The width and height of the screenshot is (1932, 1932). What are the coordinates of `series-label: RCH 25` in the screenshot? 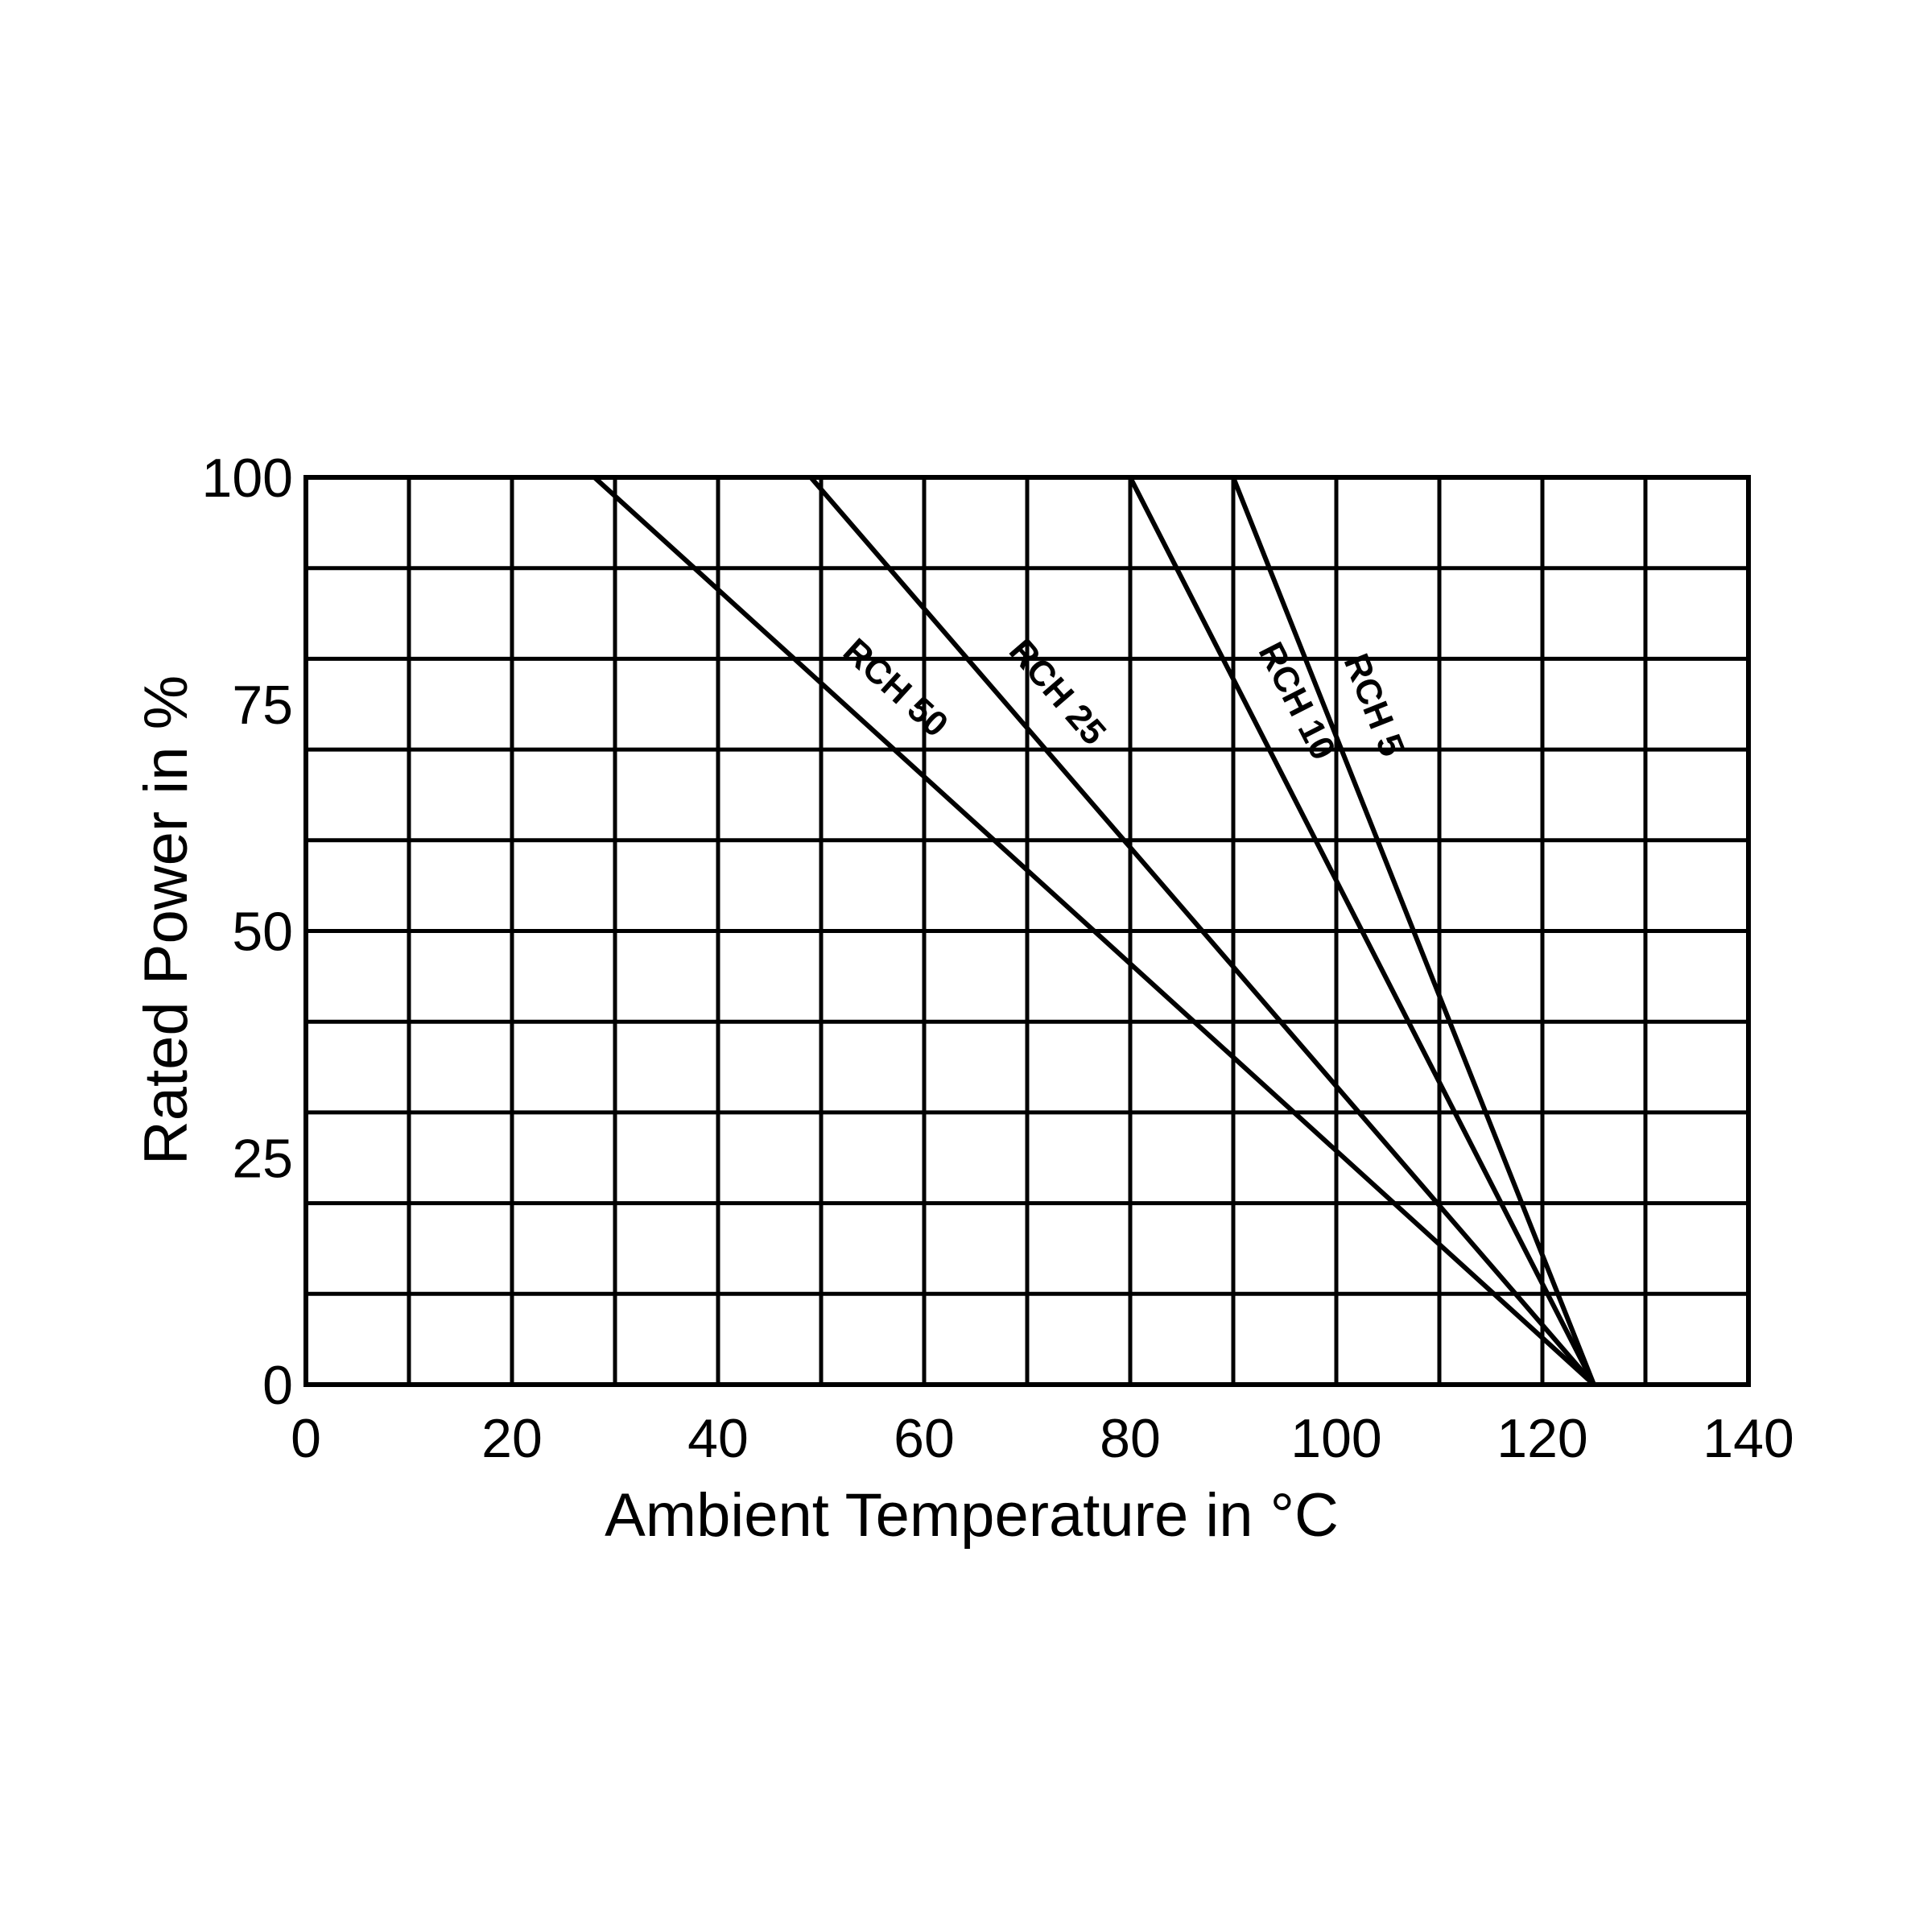 It's located at (1057, 691).